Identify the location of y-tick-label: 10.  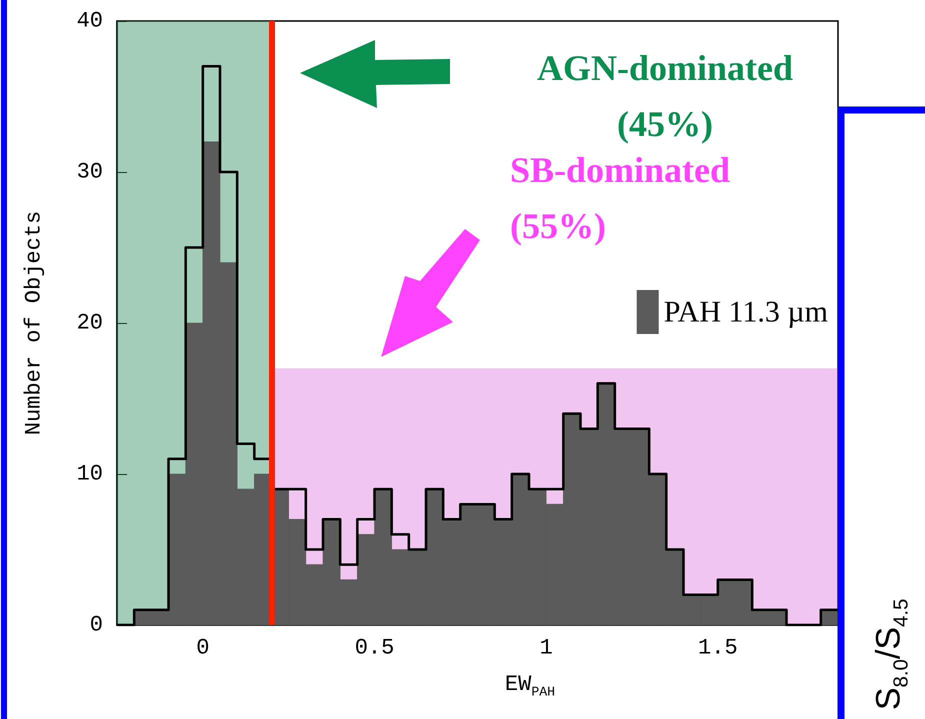
(89, 474).